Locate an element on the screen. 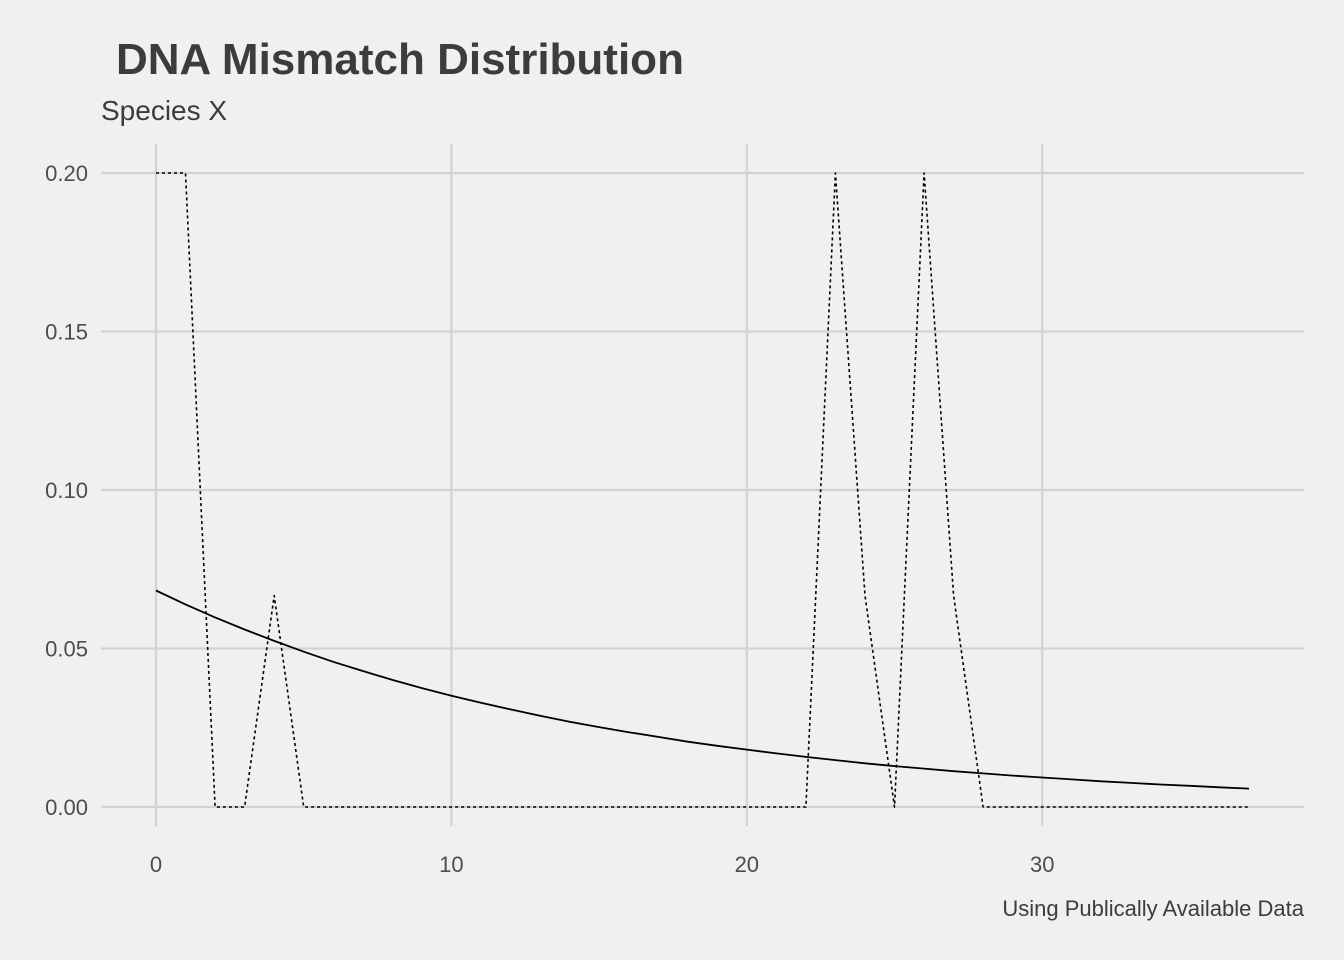 Image resolution: width=1344 pixels, height=960 pixels. y-axis-ticks: 0.00 0.05 0.10 0.15 0.20 is located at coordinates (66, 490).